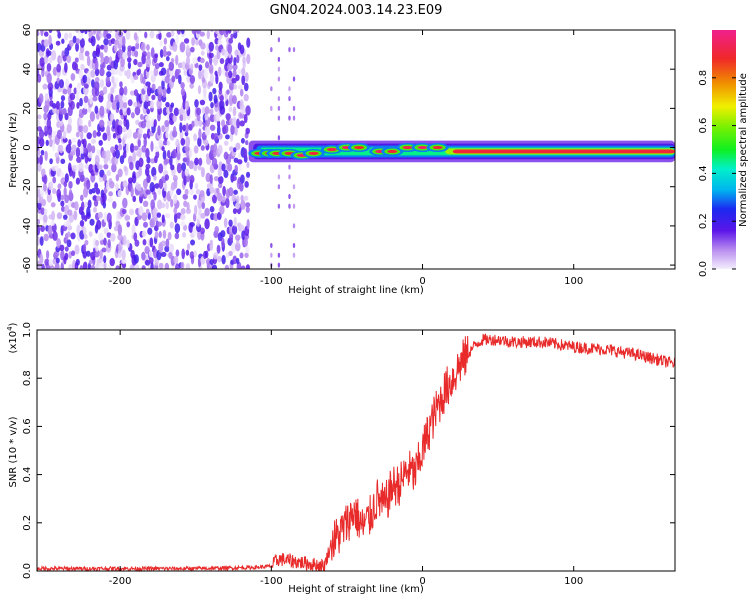  I want to click on spectrogram-signal-blob-core, so click(331, 149).